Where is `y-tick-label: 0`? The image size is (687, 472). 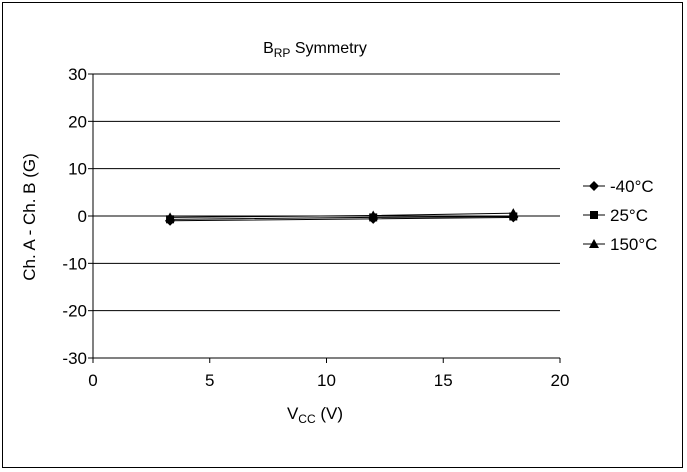
y-tick-label: 0 is located at coordinates (82, 216).